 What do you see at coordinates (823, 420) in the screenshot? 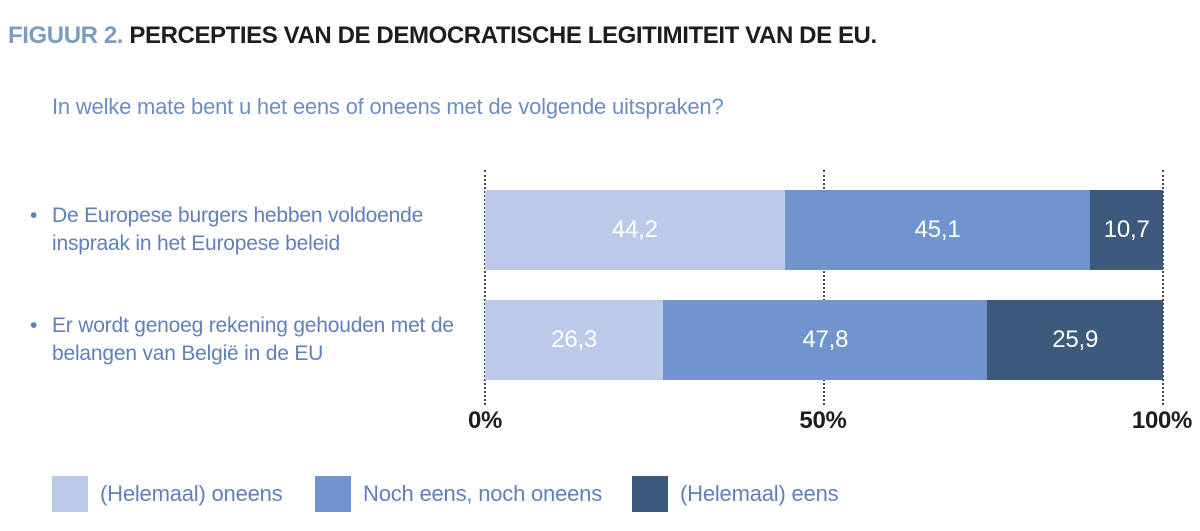
I see `x-axis-tick-50: 50%` at bounding box center [823, 420].